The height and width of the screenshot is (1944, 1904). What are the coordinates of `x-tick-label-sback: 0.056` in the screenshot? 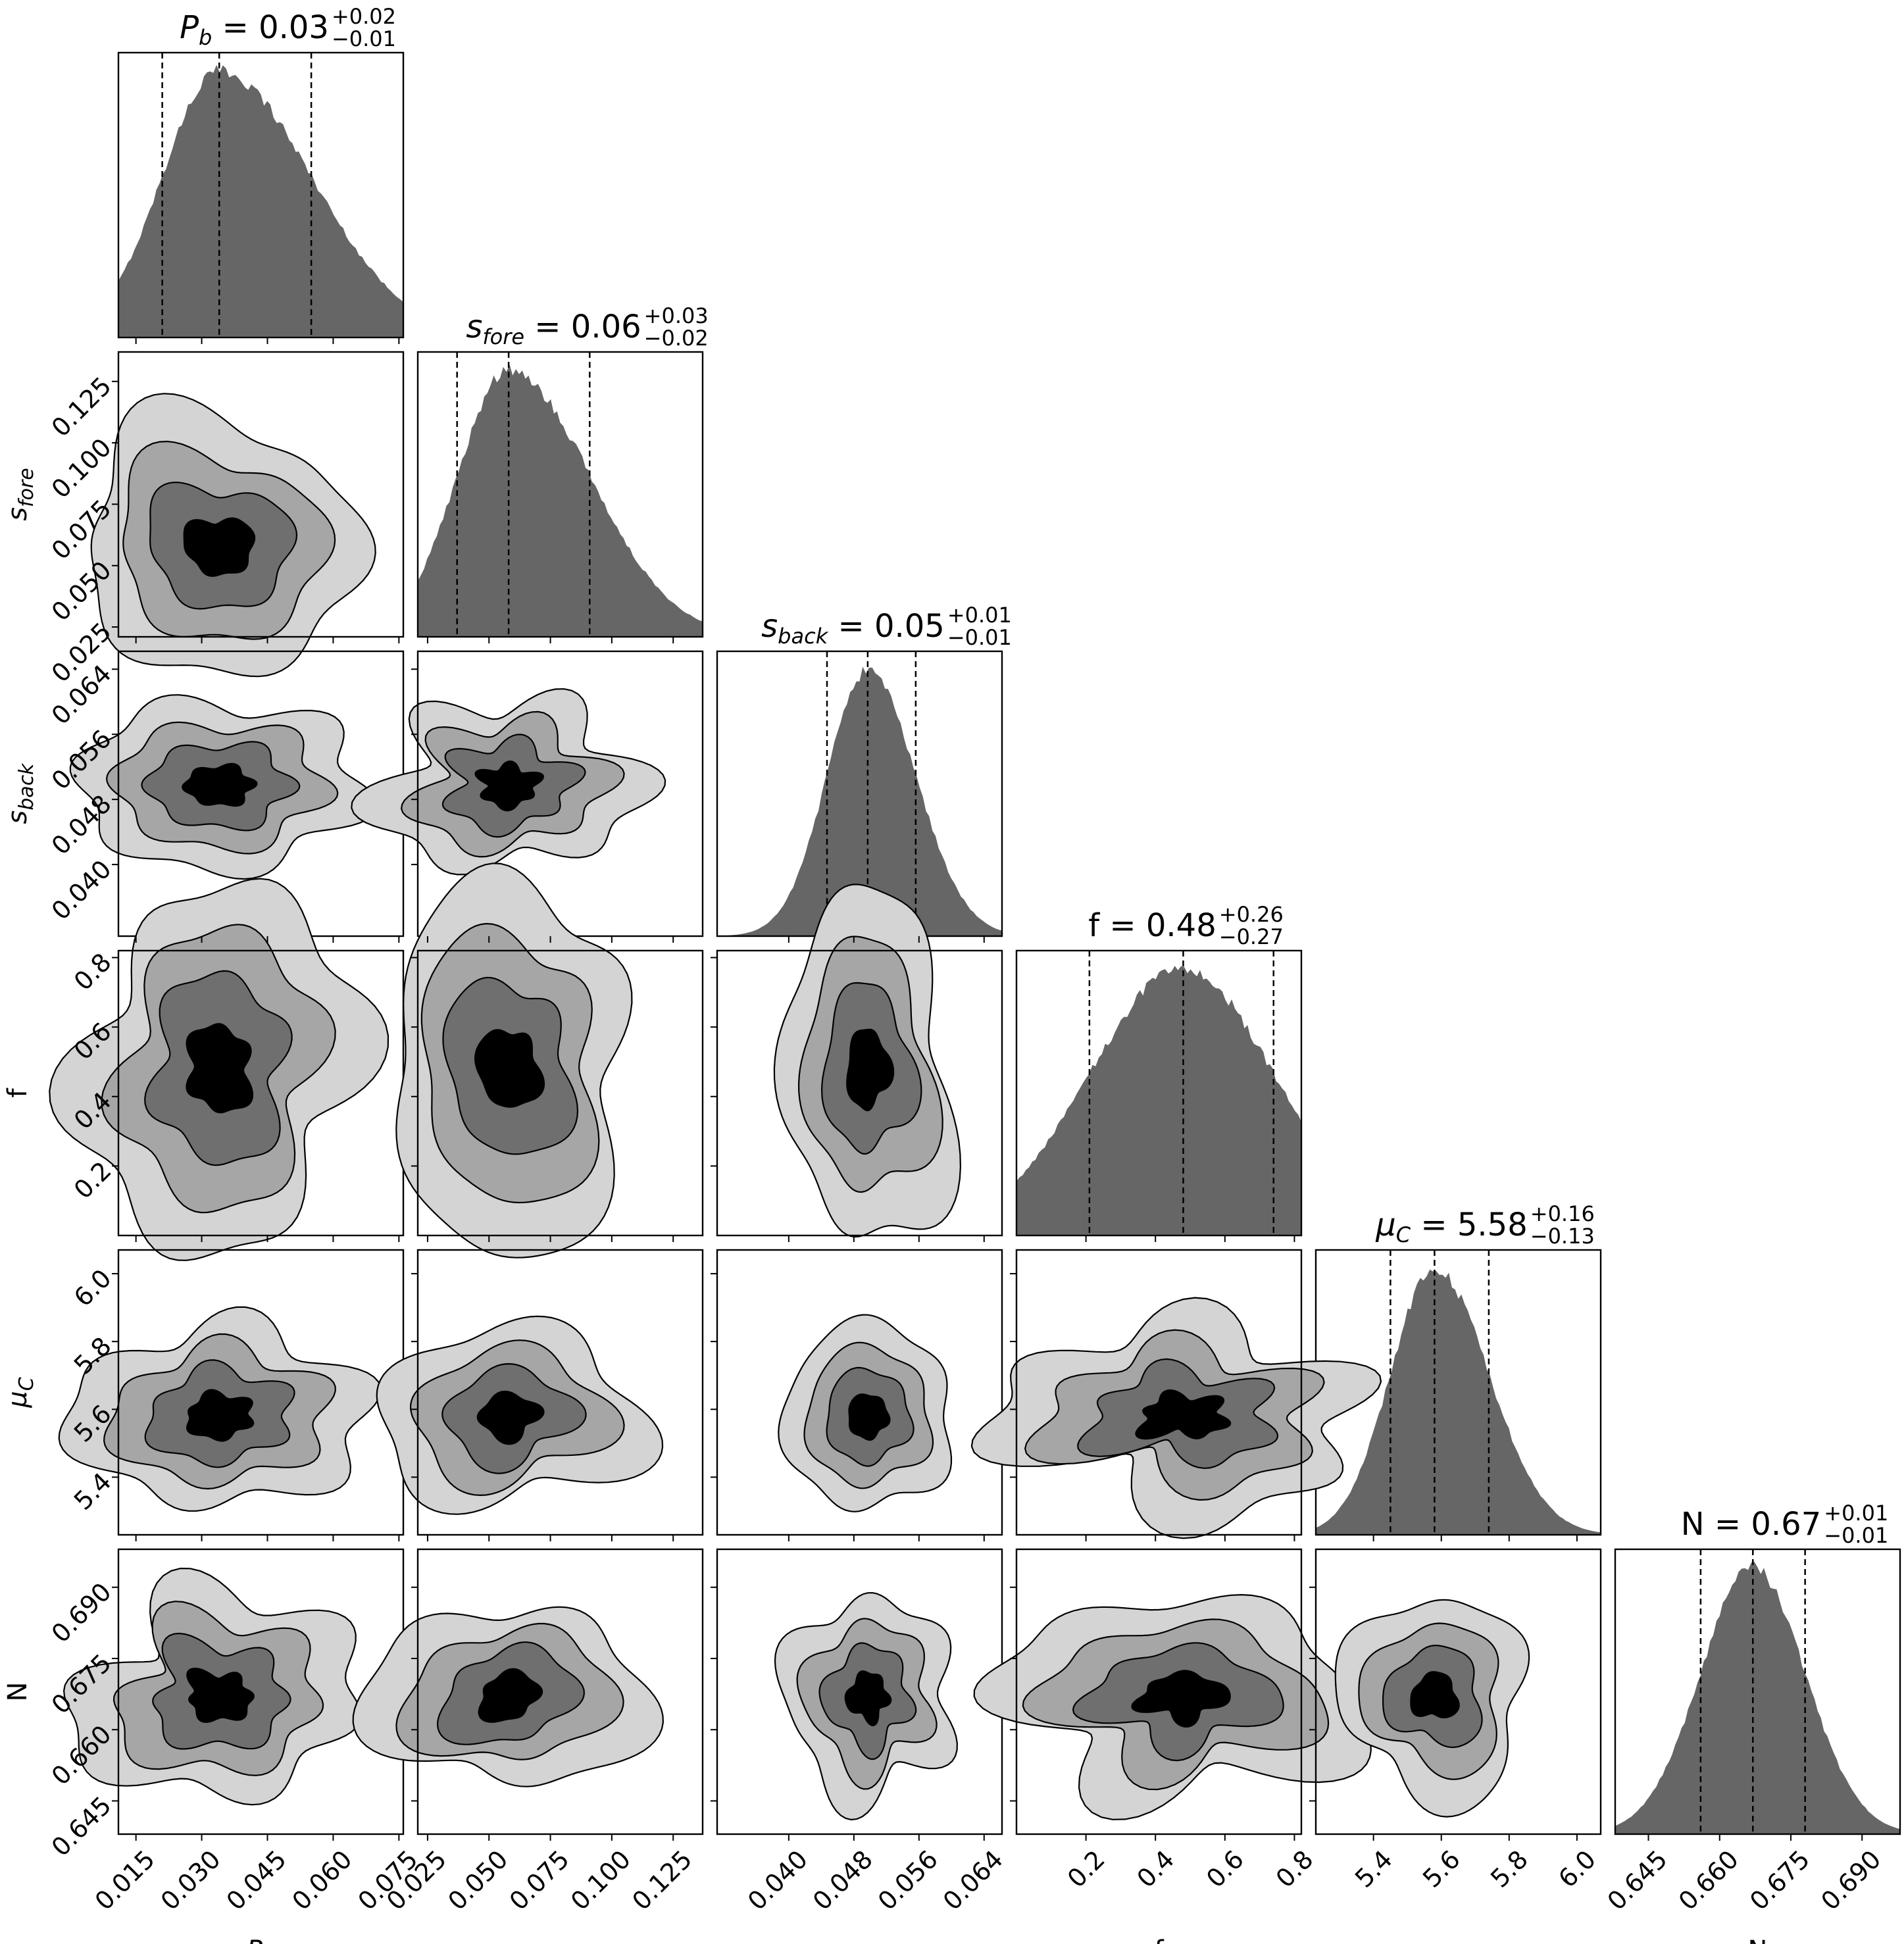 It's located at (907, 1880).